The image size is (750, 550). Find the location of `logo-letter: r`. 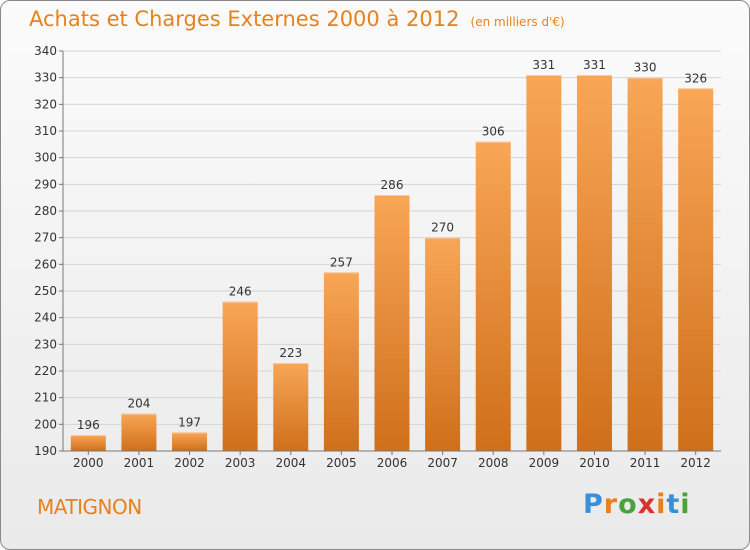

logo-letter: r is located at coordinates (611, 504).